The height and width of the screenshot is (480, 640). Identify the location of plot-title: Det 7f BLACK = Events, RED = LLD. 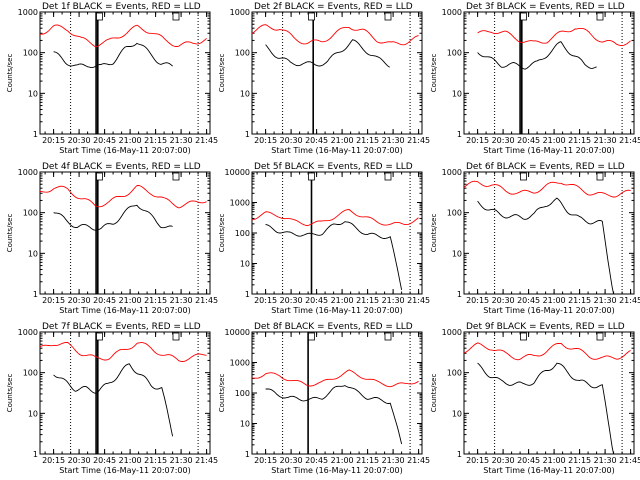
(121, 327).